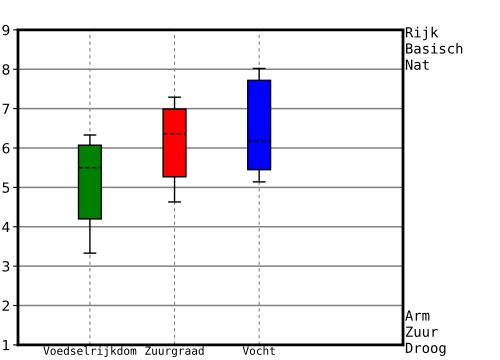 The width and height of the screenshot is (500, 360). What do you see at coordinates (6, 109) in the screenshot?
I see `y-tick-label: 7` at bounding box center [6, 109].